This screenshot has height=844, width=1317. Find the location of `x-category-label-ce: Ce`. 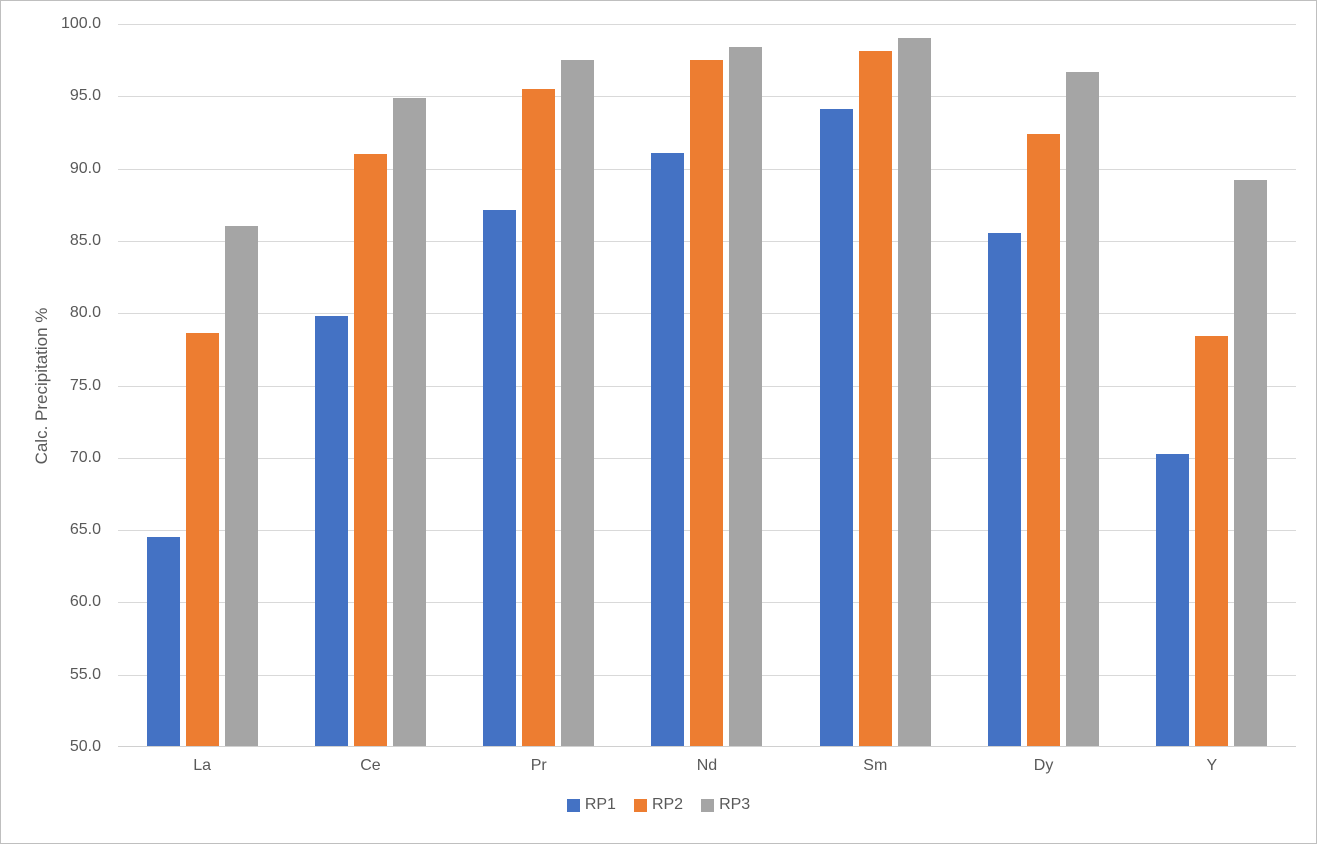

x-category-label-ce: Ce is located at coordinates (370, 765).